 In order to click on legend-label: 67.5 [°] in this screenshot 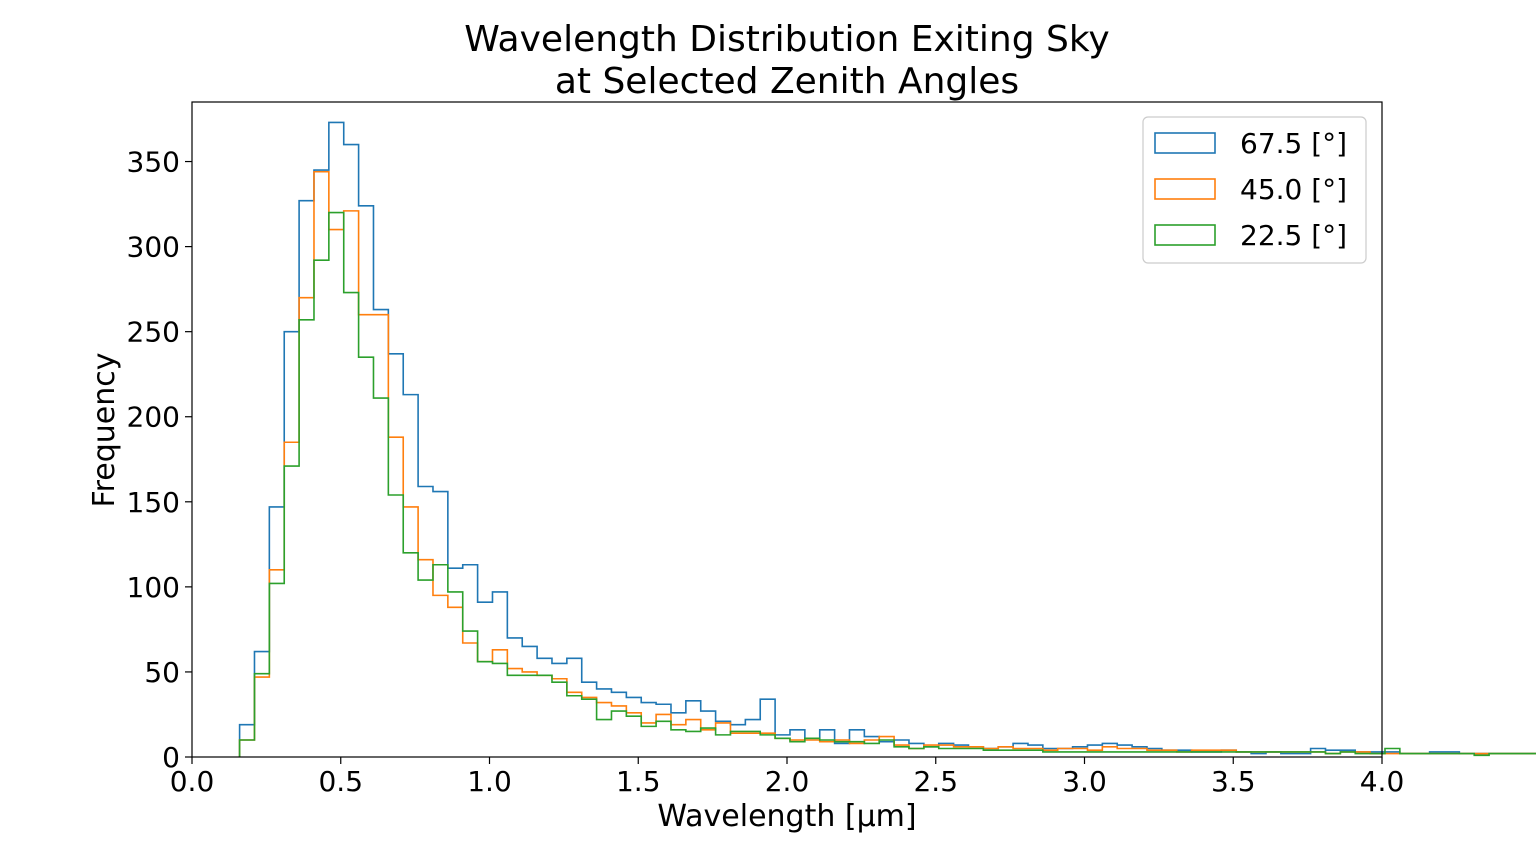, I will do `click(1293, 143)`.